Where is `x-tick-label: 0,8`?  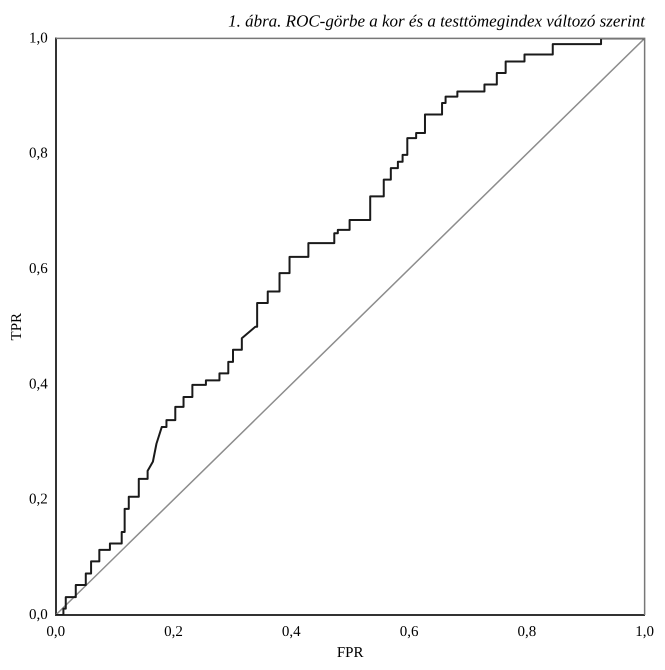
x-tick-label: 0,8 is located at coordinates (526, 632).